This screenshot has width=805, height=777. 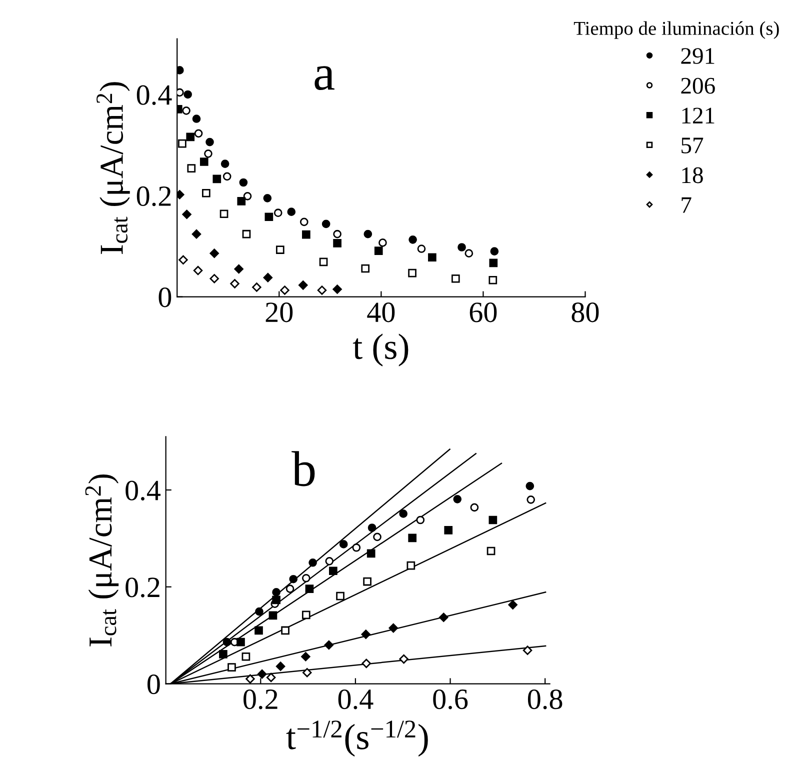 I want to click on legend-label: 18, so click(x=692, y=175).